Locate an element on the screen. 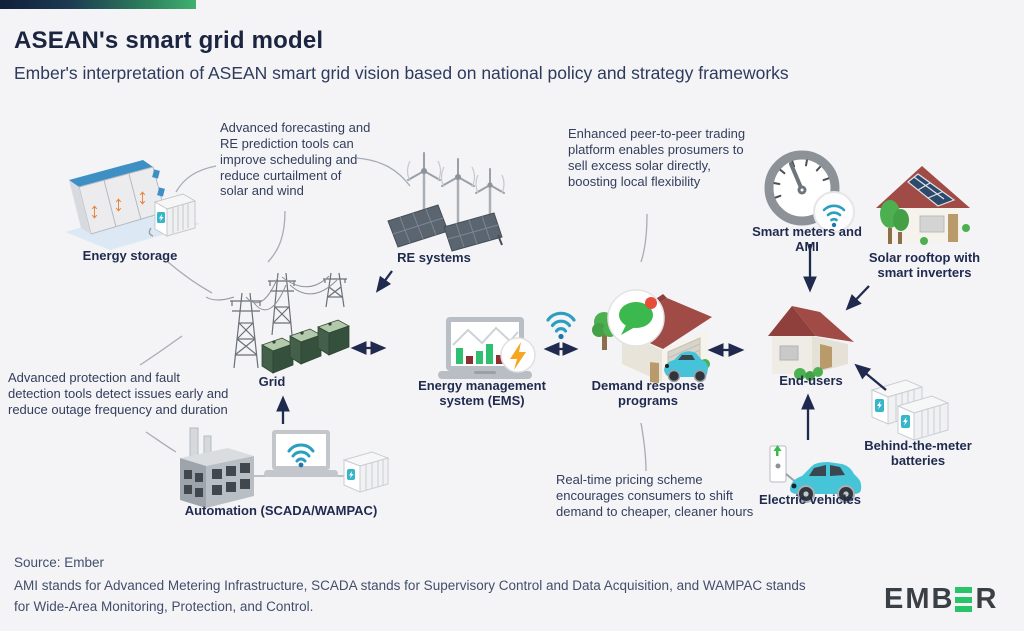 The image size is (1024, 631). page-title: ASEAN's smart grid model is located at coordinates (169, 40).